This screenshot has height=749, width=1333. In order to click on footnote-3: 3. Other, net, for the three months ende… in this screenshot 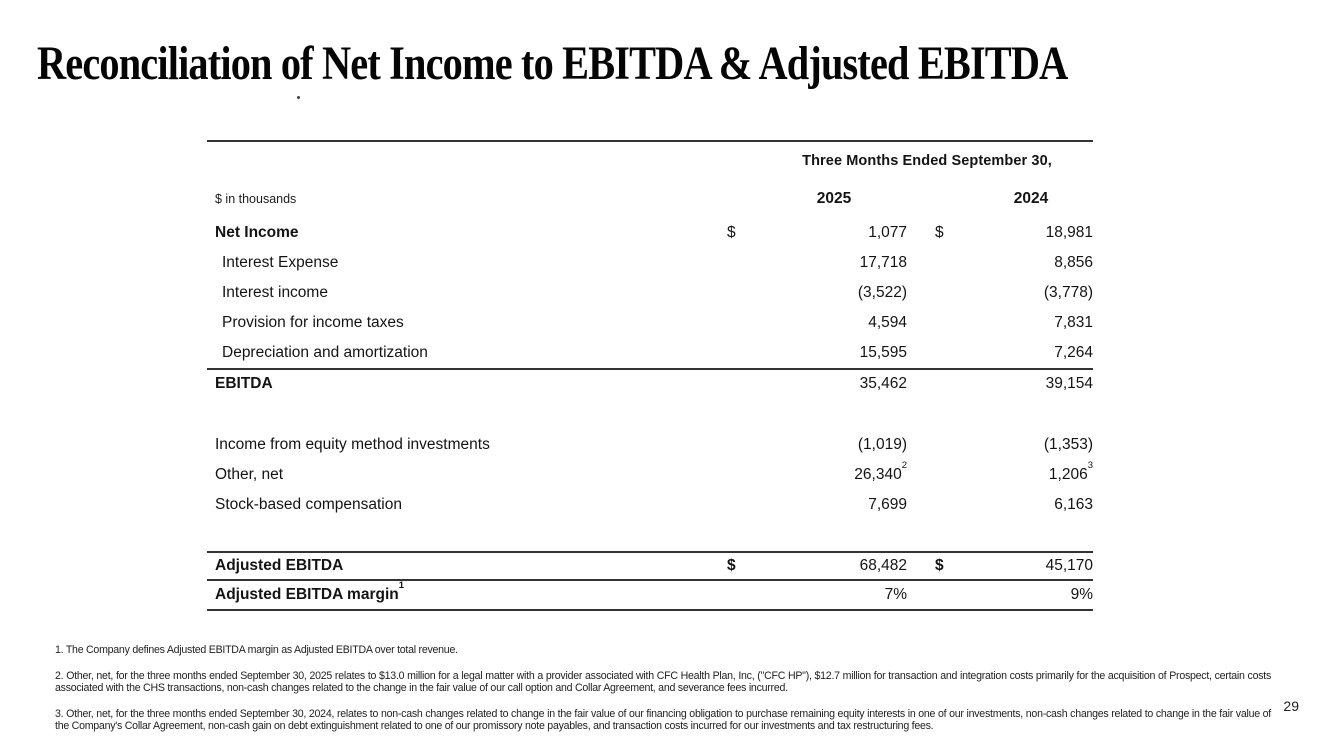, I will do `click(663, 720)`.